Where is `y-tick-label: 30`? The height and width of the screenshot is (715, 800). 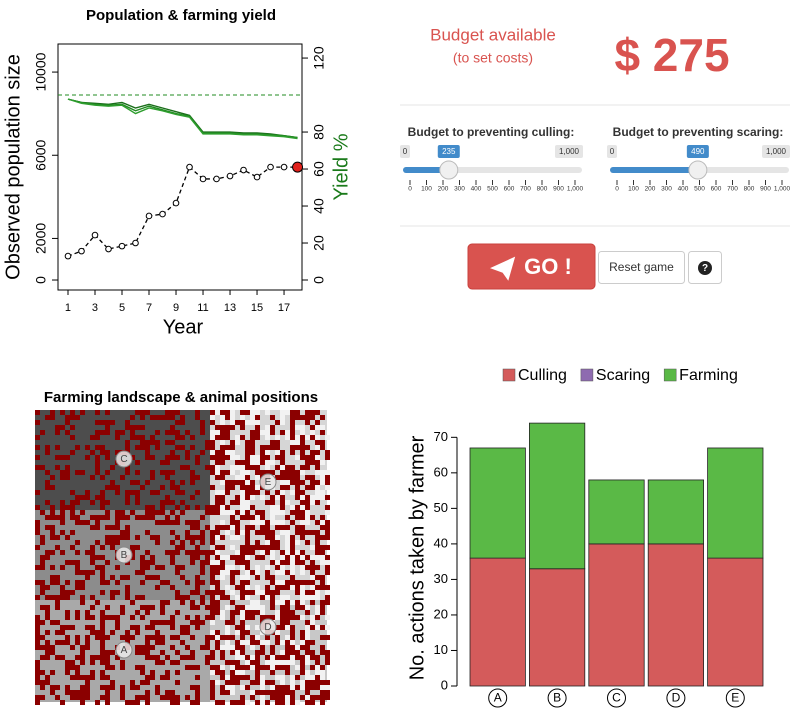 y-tick-label: 30 is located at coordinates (441, 578).